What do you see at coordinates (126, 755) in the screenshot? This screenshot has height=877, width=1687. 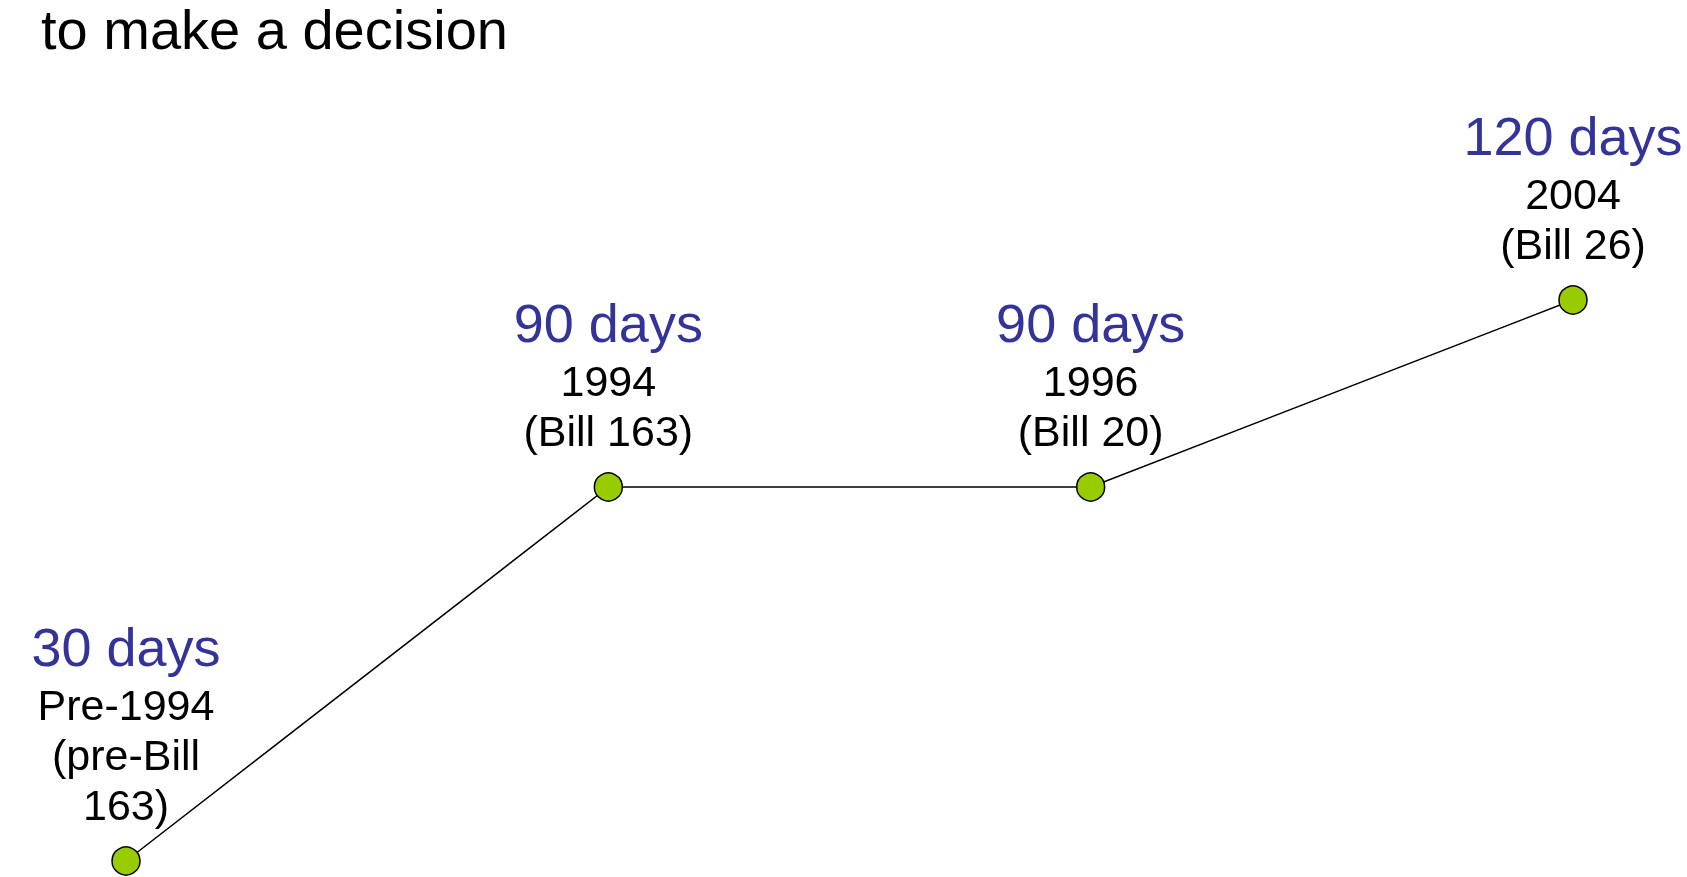 I see `x-tick-label: Pre-1994 (pre-Bill 163)` at bounding box center [126, 755].